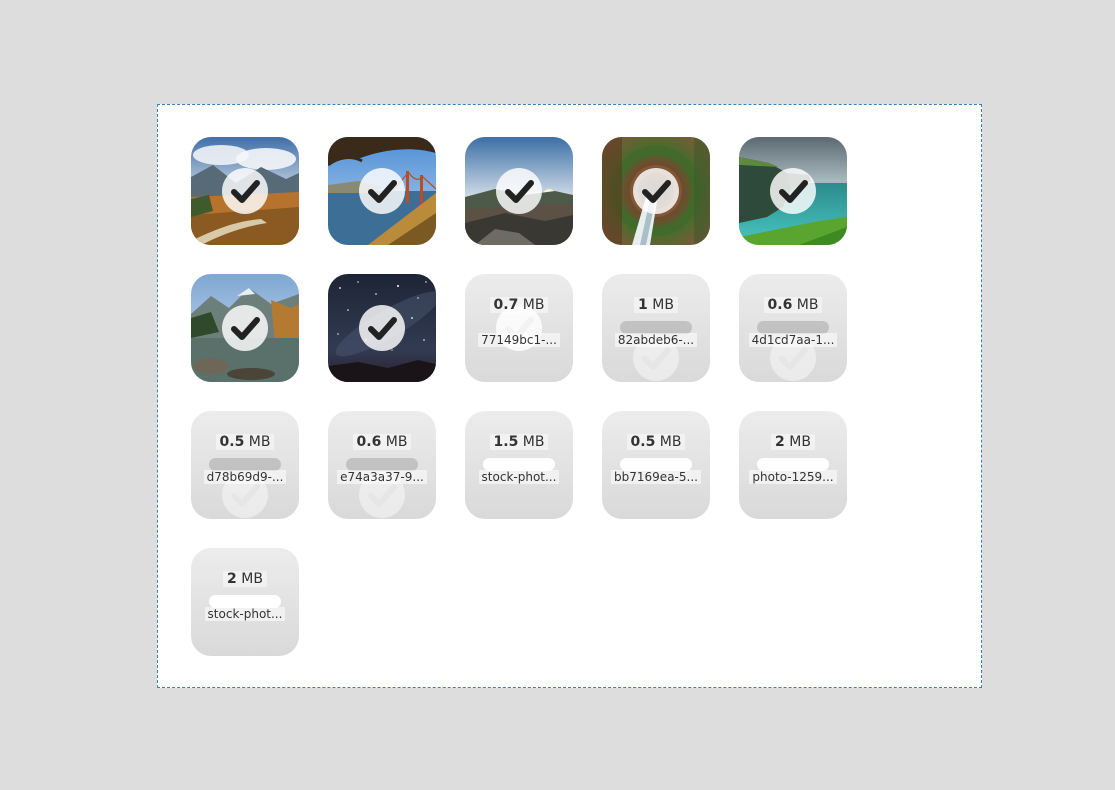  I want to click on file-size: 1.5 MB, so click(519, 442).